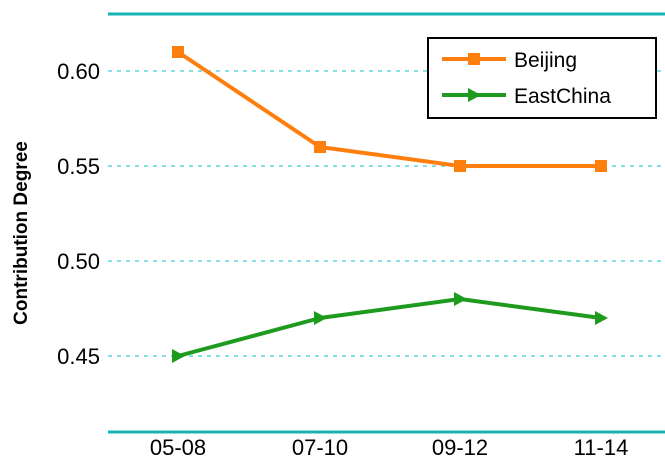 This screenshot has height=458, width=665. What do you see at coordinates (78, 261) in the screenshot?
I see `y-tick-label: 0.50` at bounding box center [78, 261].